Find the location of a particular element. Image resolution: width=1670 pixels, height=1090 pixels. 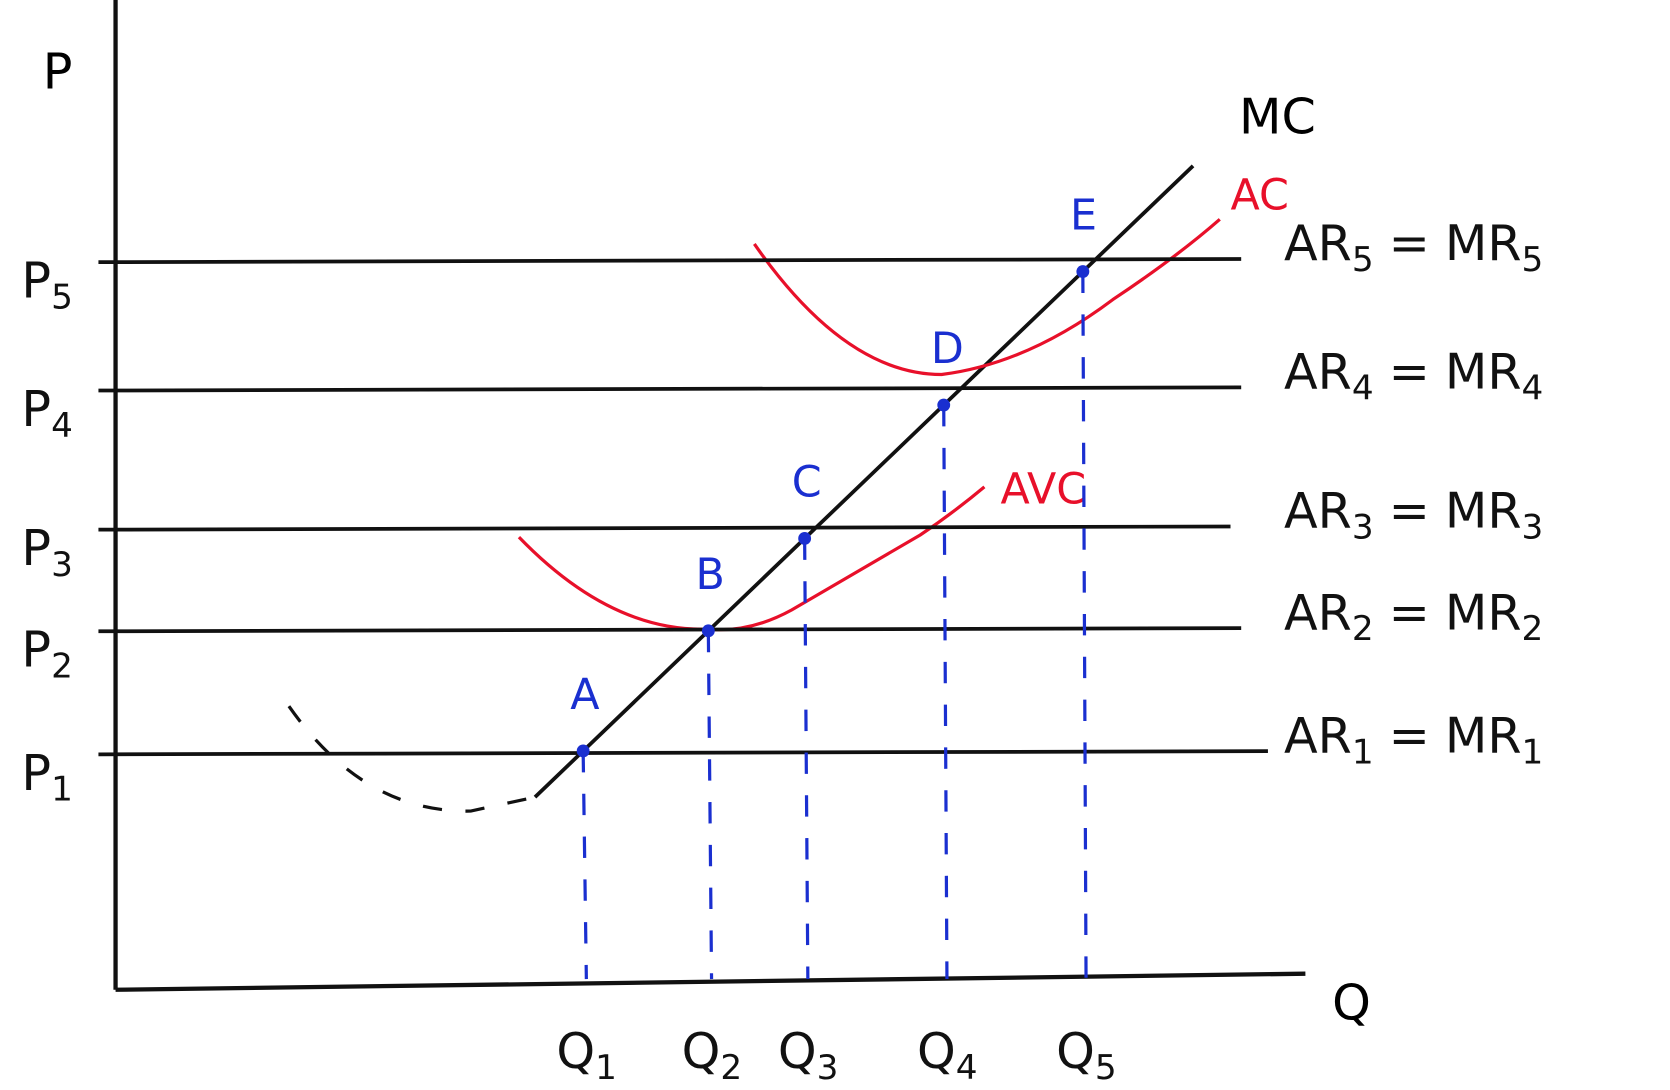

ar-sub: 2 is located at coordinates (1363, 629).